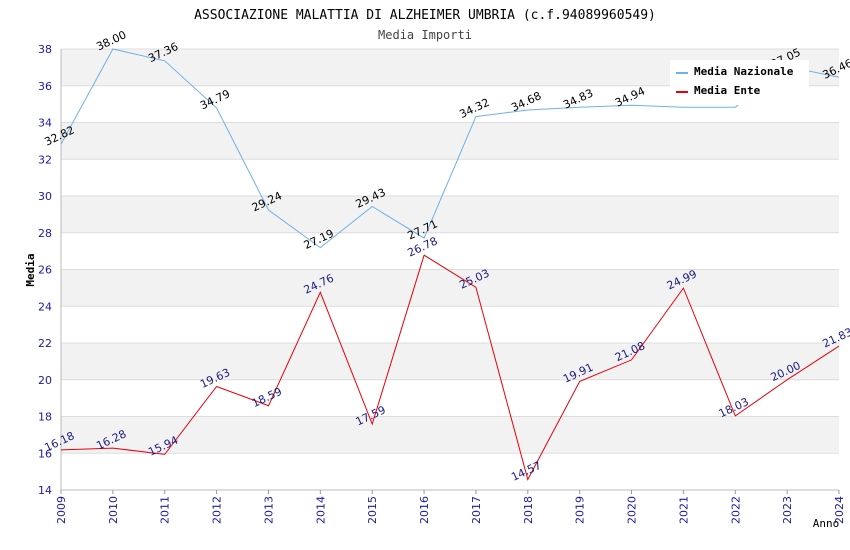  I want to click on y-tick-label: 26, so click(45, 270).